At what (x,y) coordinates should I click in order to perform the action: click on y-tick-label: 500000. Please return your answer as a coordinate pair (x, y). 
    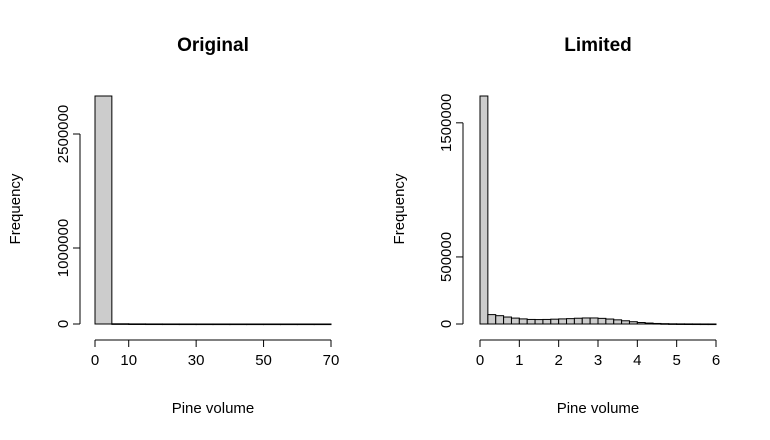
    Looking at the image, I should click on (446, 257).